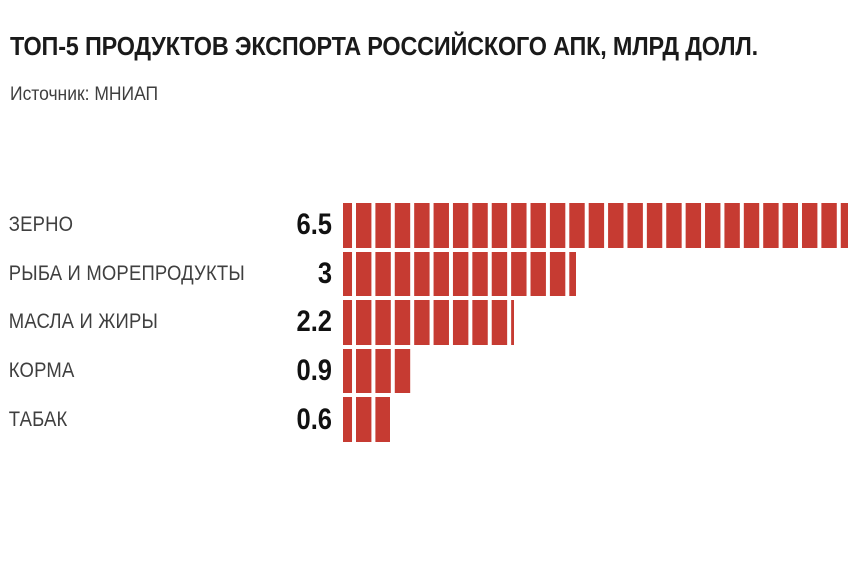 This screenshot has height=566, width=850. Describe the element at coordinates (84, 94) in the screenshot. I see `source-note: Источник: МНИАП` at that location.